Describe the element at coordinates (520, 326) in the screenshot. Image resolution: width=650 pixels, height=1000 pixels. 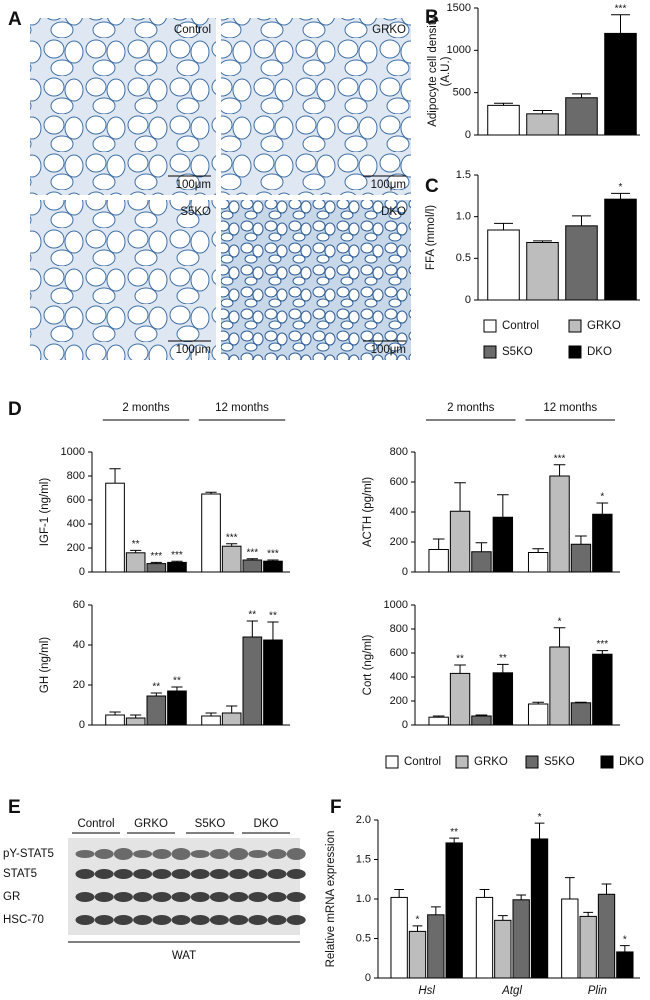
I see `legend-label: Control` at that location.